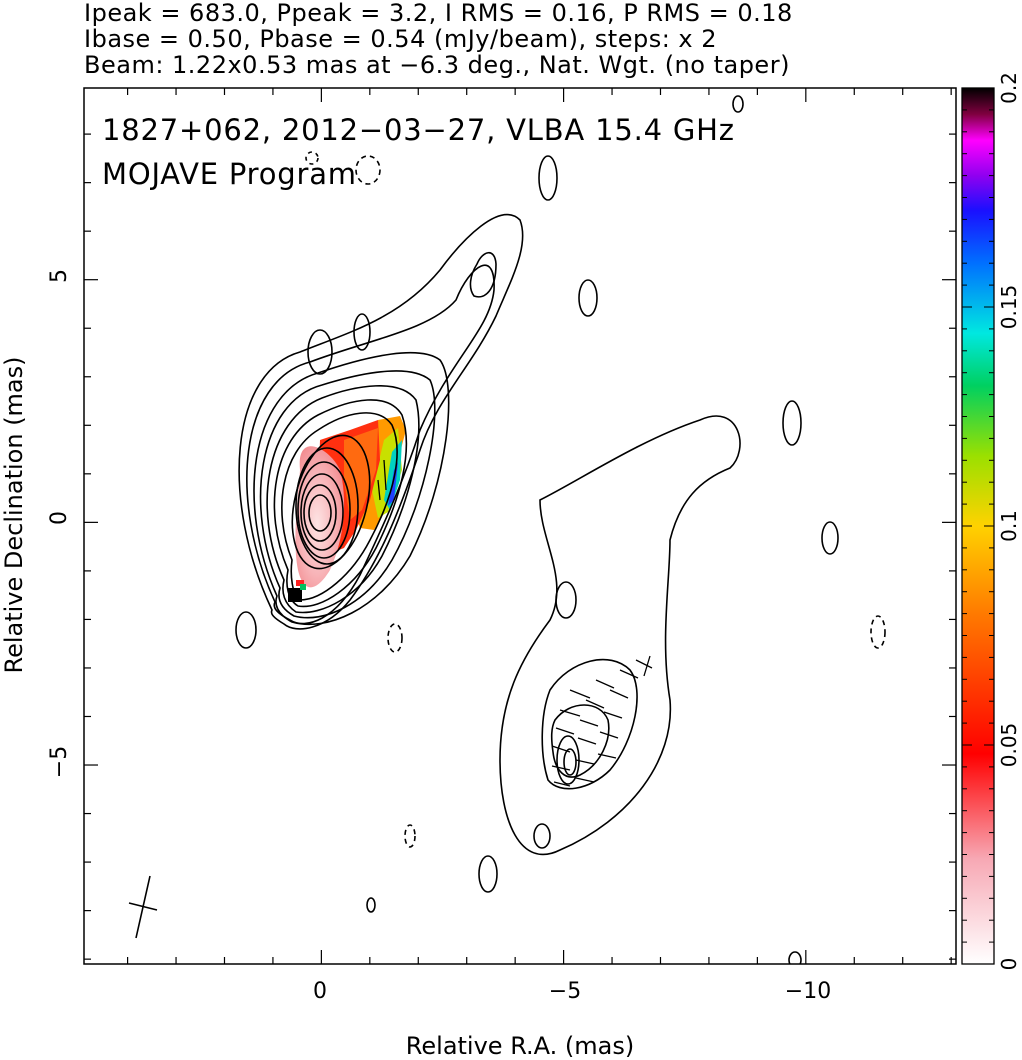 The image size is (1022, 1060). I want to click on x-tick-label: 0, so click(320, 991).